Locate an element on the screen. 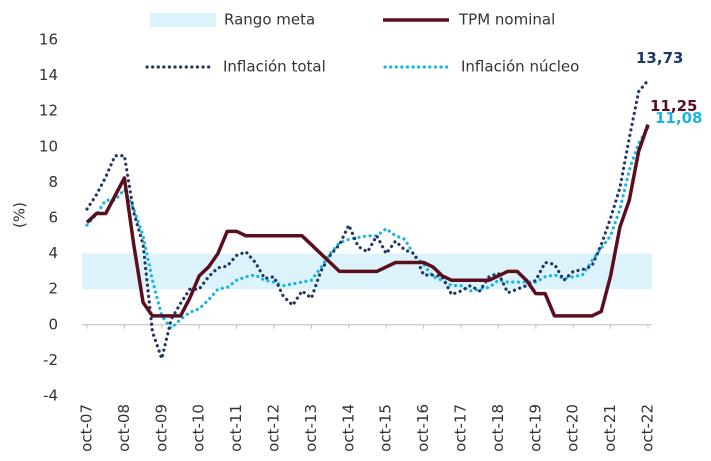 The height and width of the screenshot is (461, 711). x-tick-label: oct-12 is located at coordinates (274, 428).